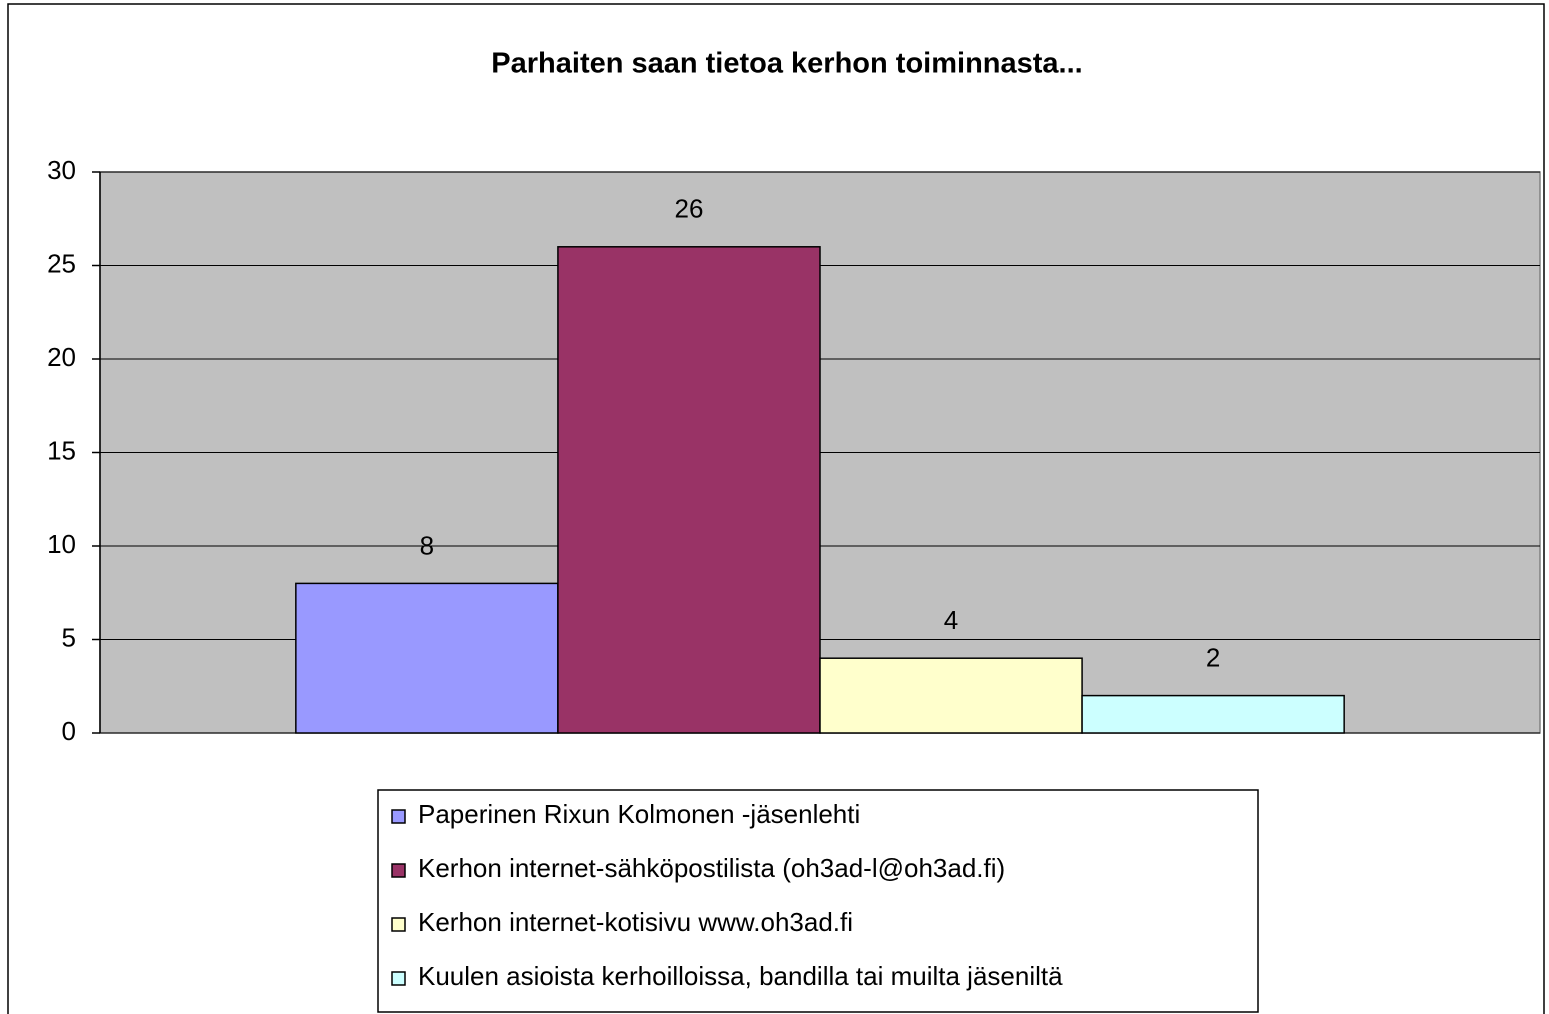  Describe the element at coordinates (688, 209) in the screenshot. I see `value-label: 26` at that location.